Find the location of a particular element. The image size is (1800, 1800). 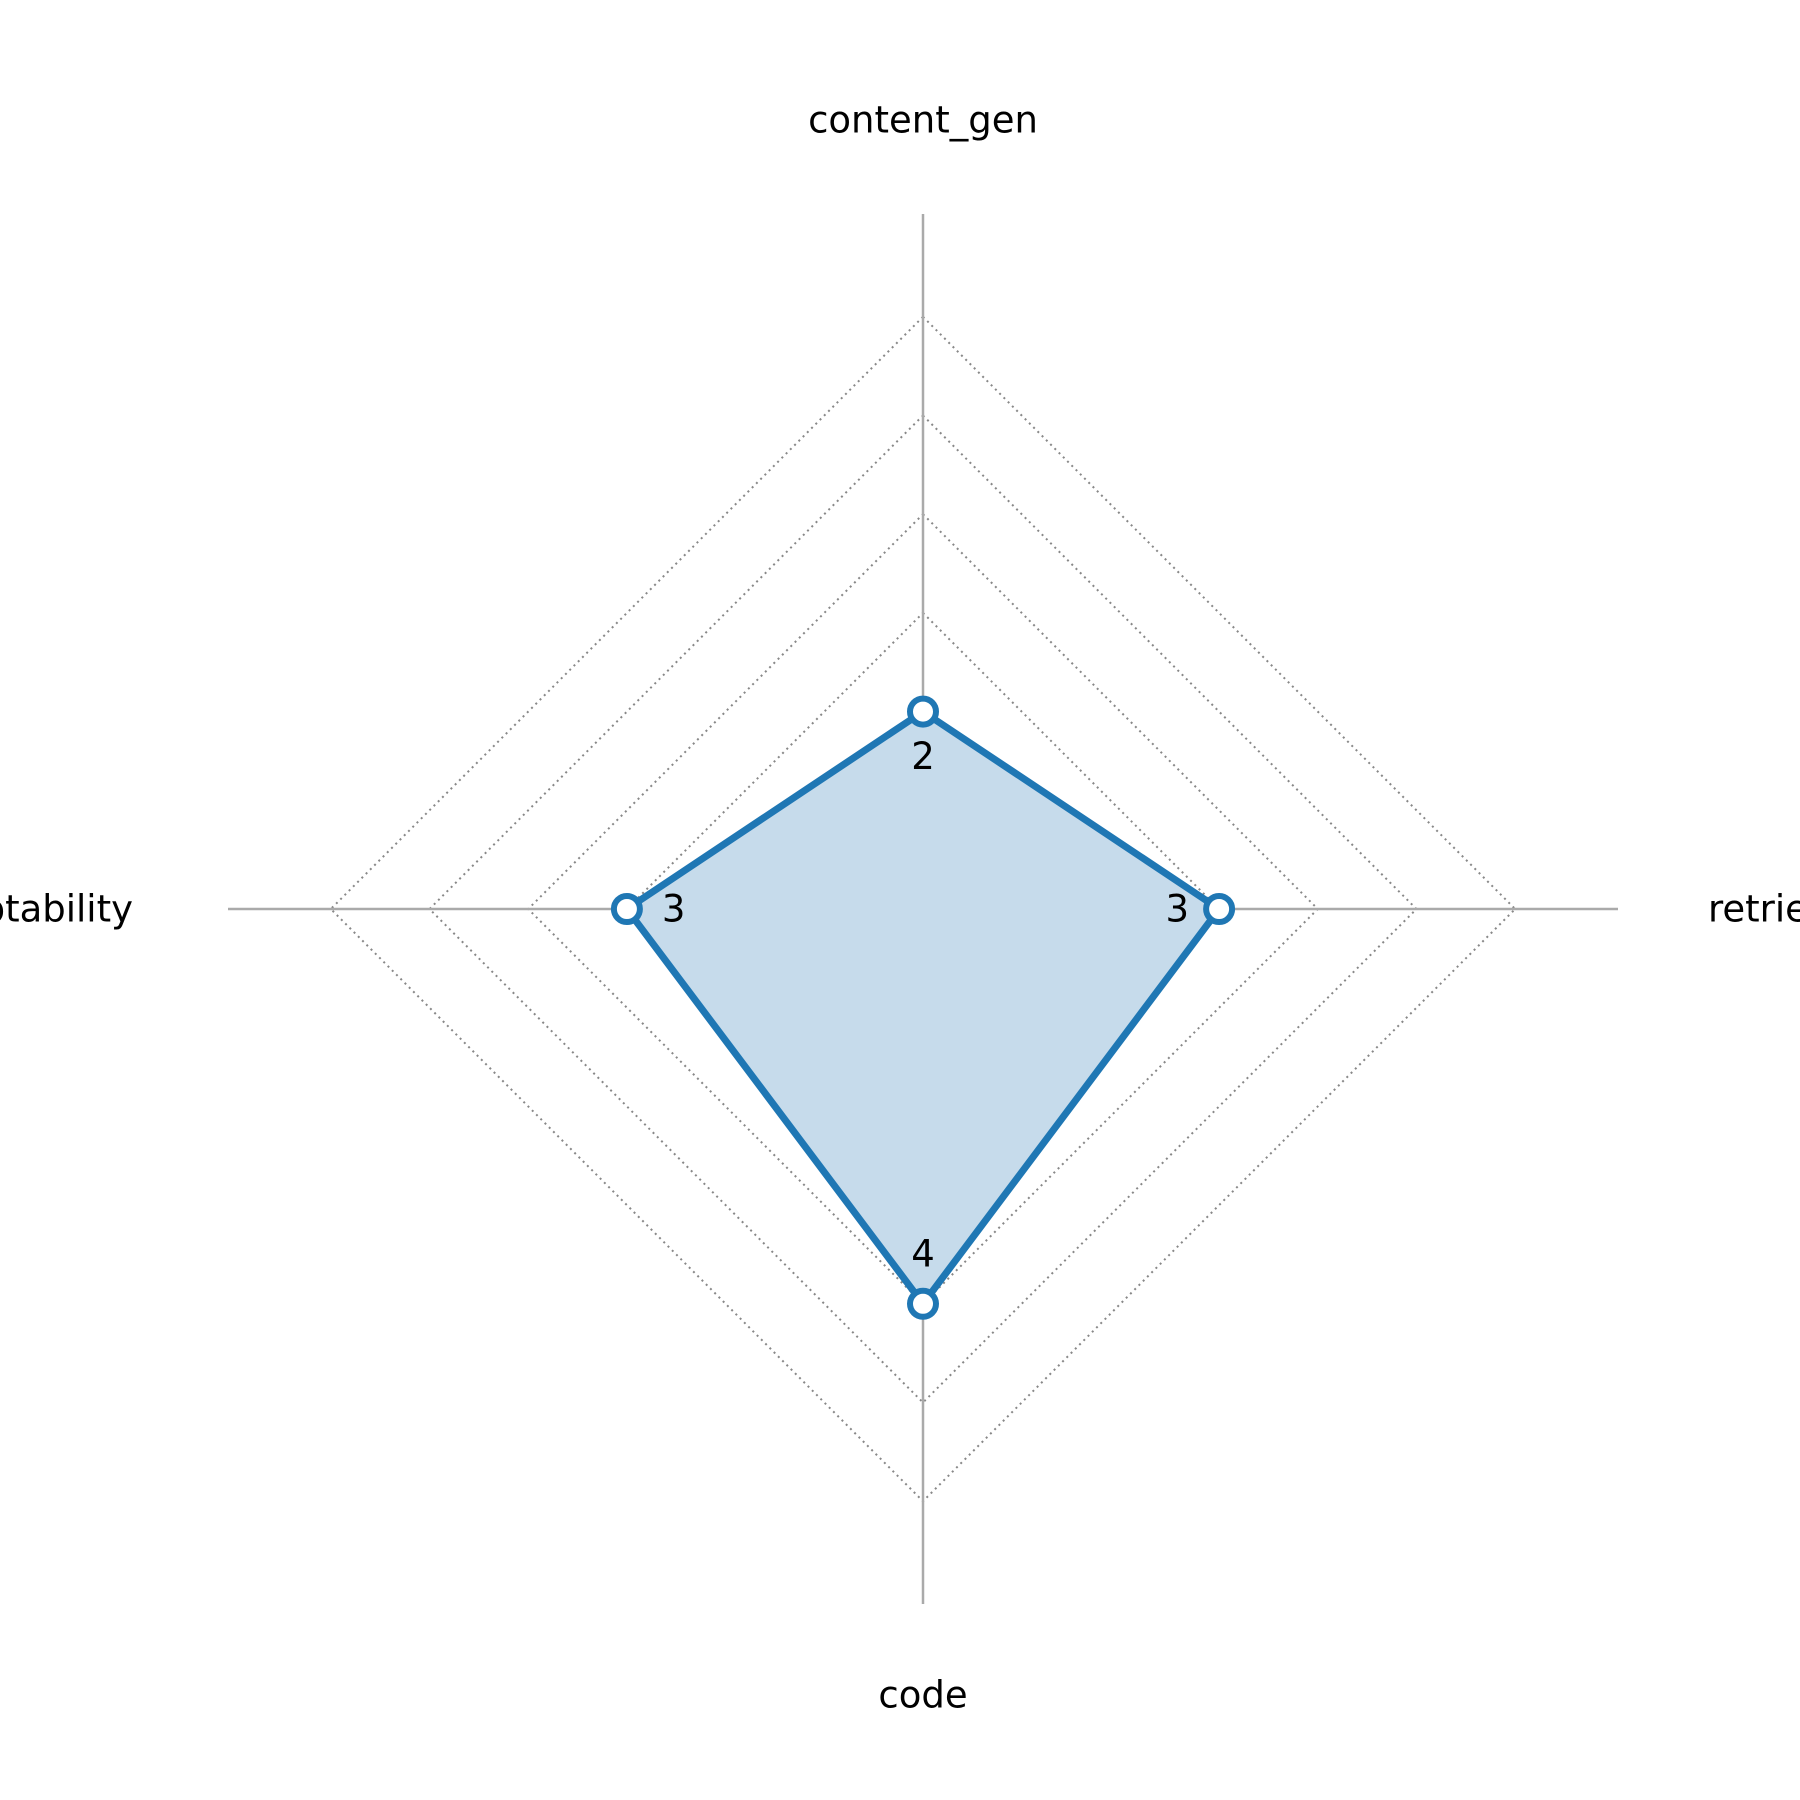

marker-layer is located at coordinates (923, 1007).